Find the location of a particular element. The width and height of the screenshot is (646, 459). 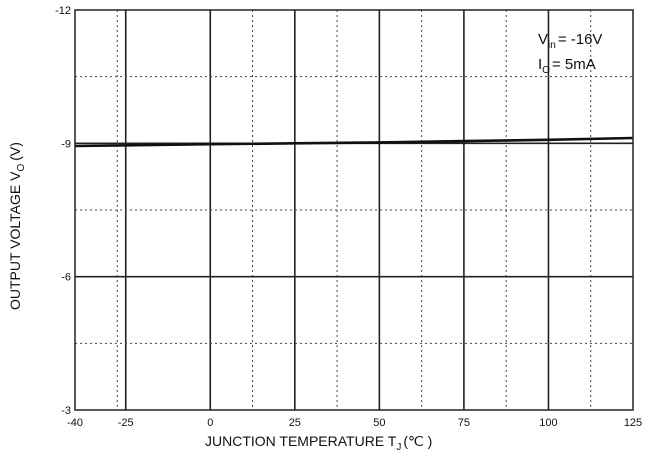

x-tick-label: 50 is located at coordinates (379, 423).